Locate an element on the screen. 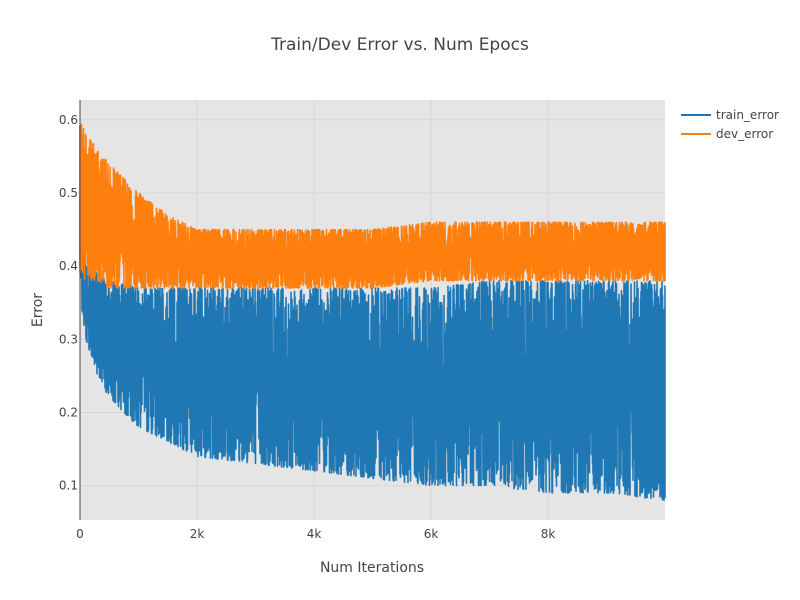 Image resolution: width=800 pixels, height=600 pixels. y-tick-label: 0.6 is located at coordinates (68, 120).